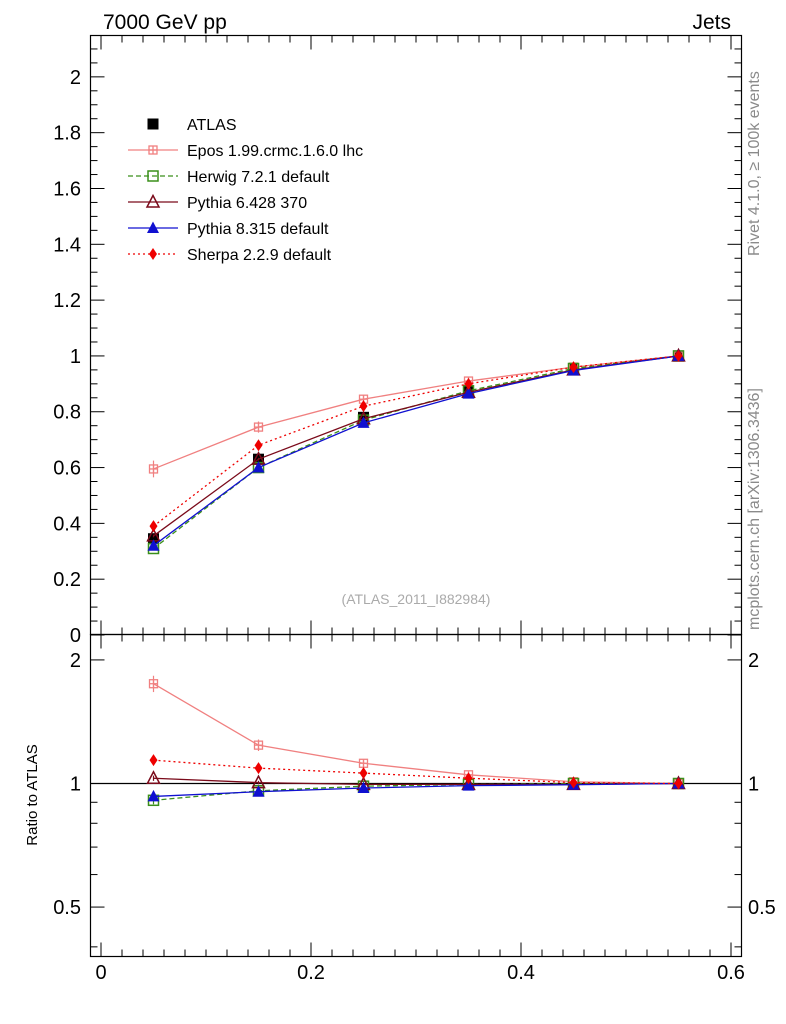  I want to click on ratio-series-sherpa, so click(416, 772).